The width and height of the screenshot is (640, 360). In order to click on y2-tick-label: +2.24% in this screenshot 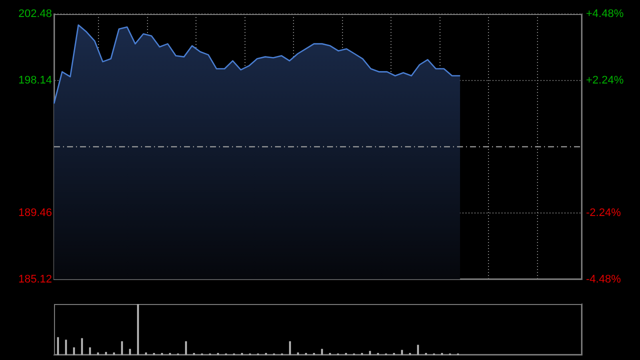, I will do `click(605, 80)`.